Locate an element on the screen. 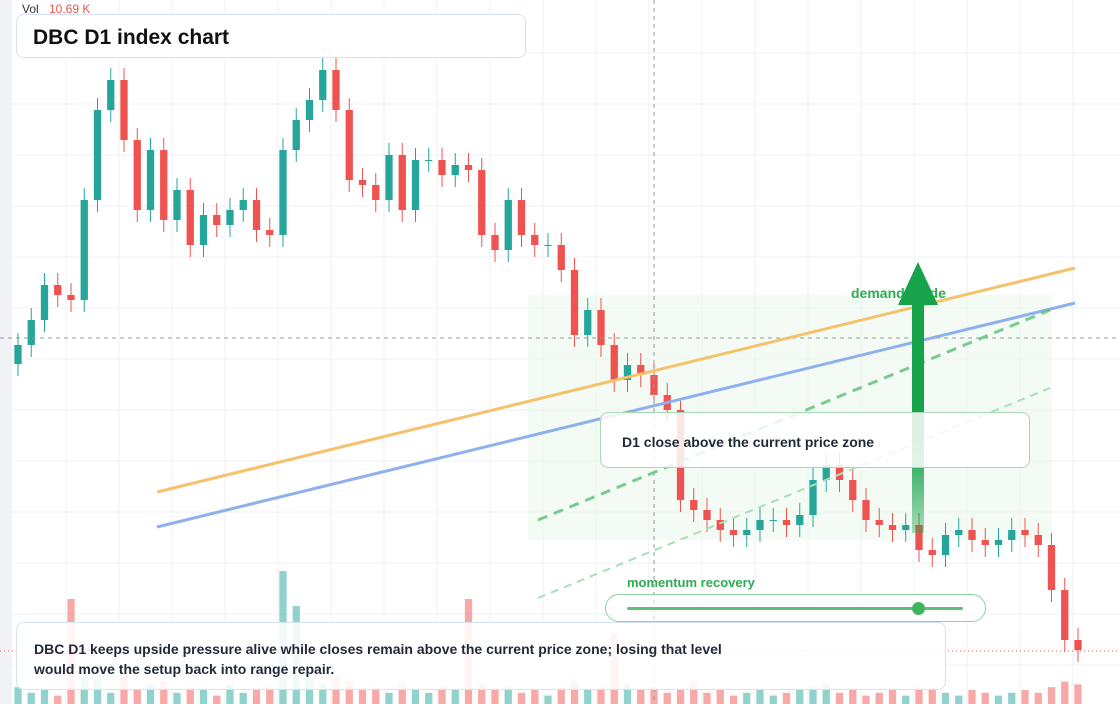  slider-track is located at coordinates (795, 608).